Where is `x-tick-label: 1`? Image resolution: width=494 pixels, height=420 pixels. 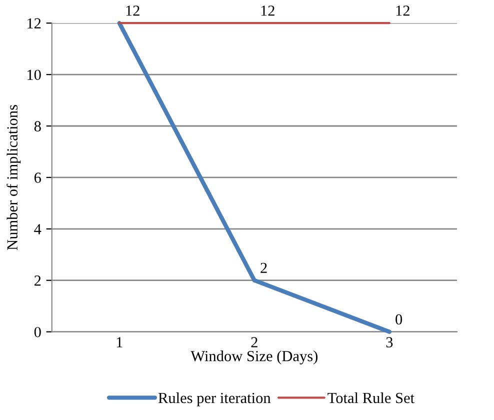
x-tick-label: 1 is located at coordinates (119, 342).